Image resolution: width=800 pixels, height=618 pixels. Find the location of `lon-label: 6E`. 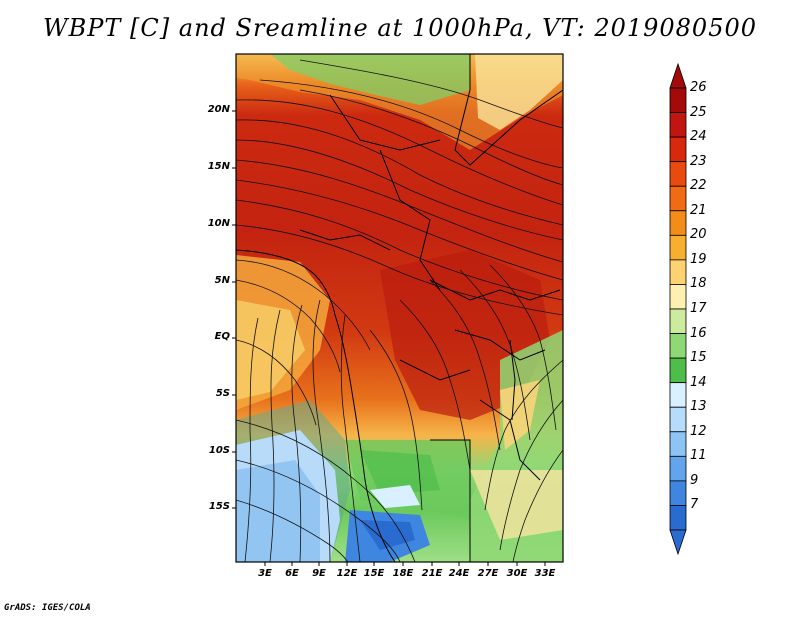

lon-label: 6E is located at coordinates (292, 573).